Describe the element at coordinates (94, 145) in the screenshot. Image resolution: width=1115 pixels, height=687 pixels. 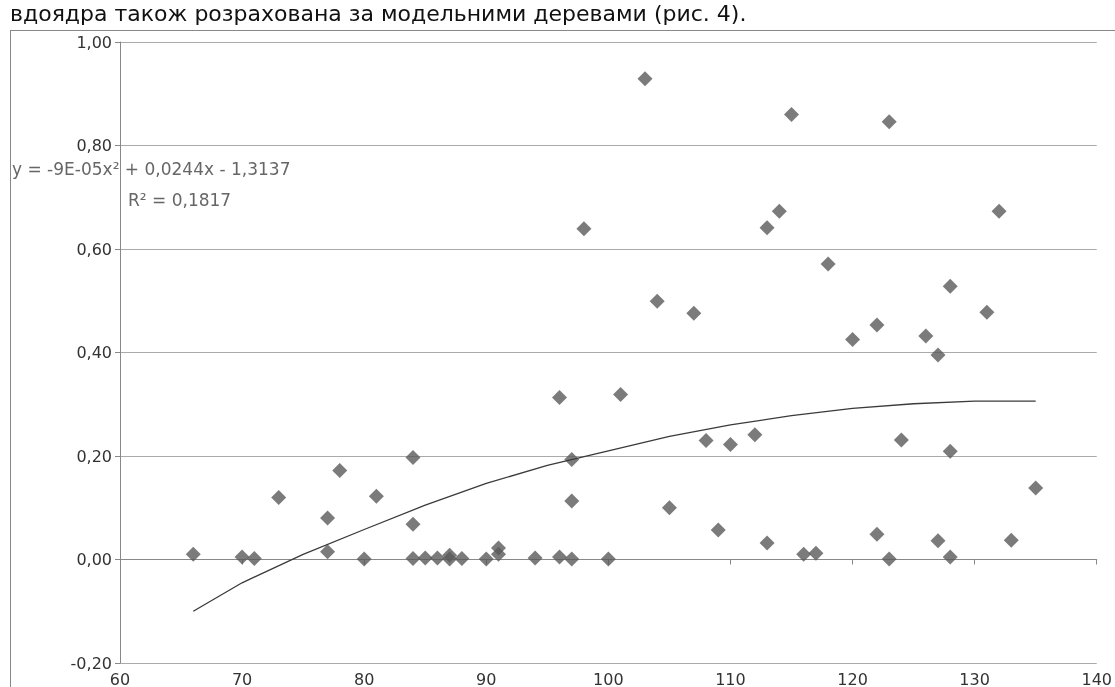
I see `y-tick-label: 0,80` at that location.